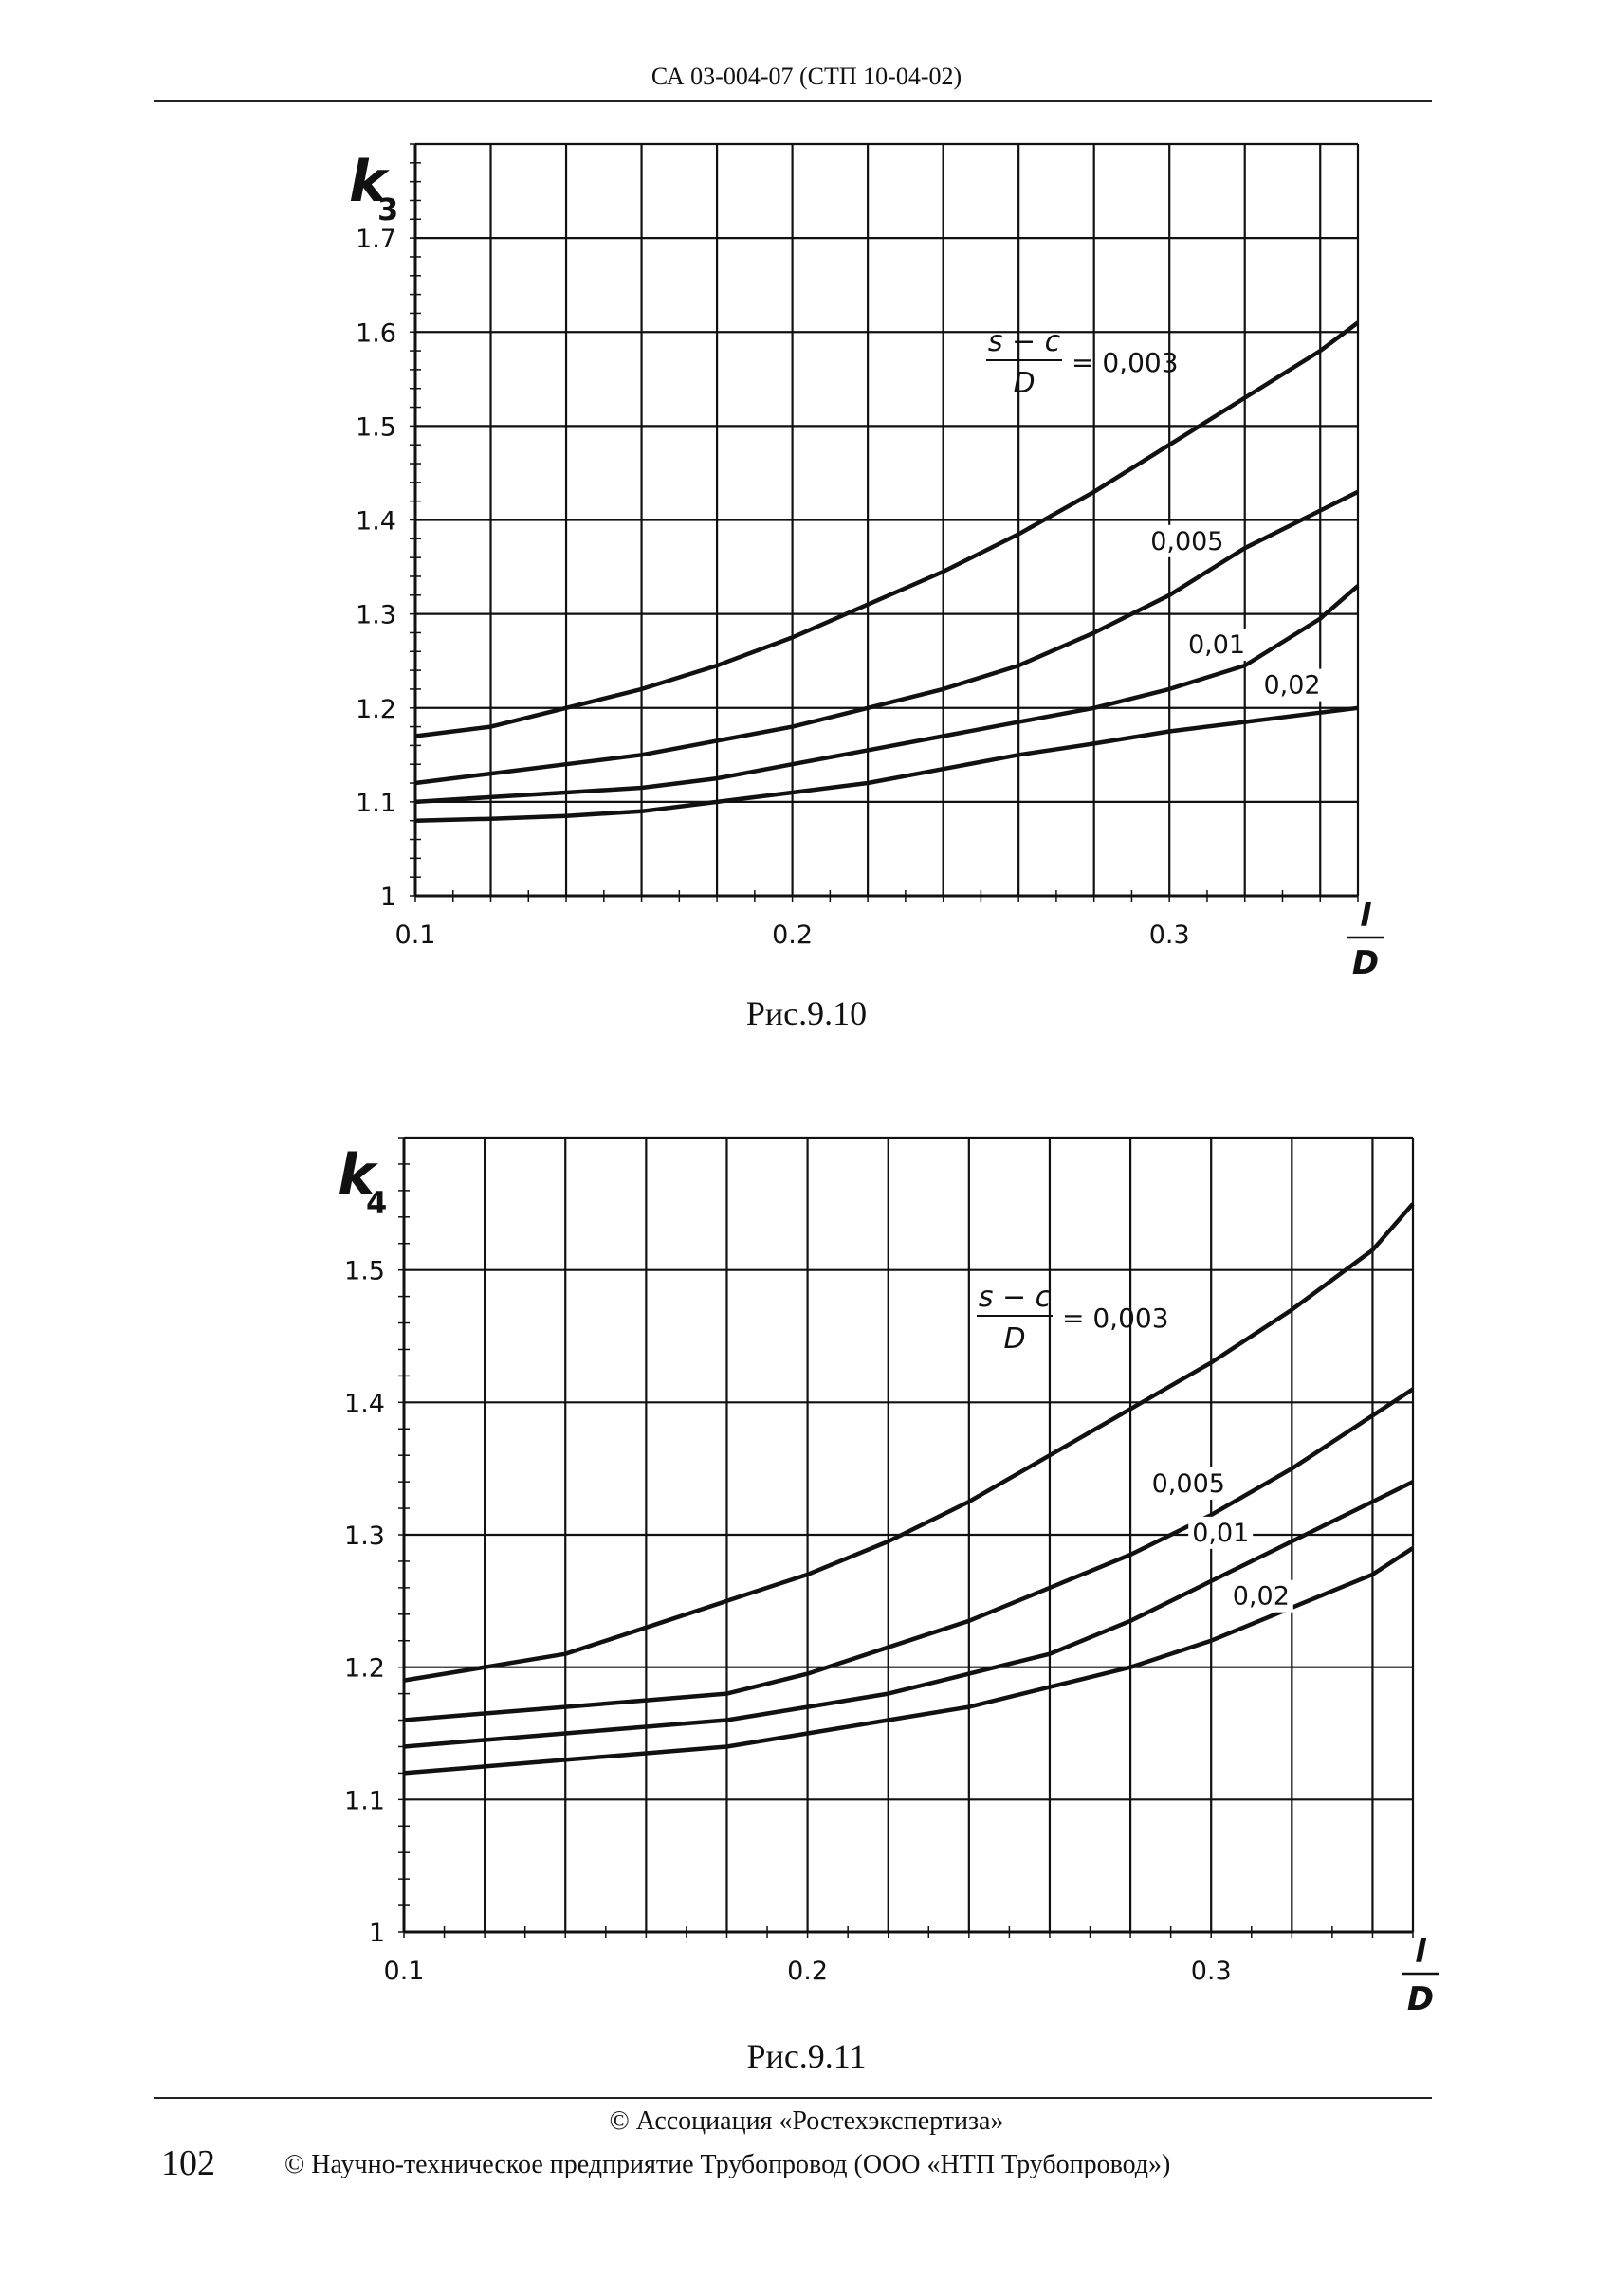 The height and width of the screenshot is (2296, 1613). I want to click on y-tick-label: 1.7, so click(376, 239).